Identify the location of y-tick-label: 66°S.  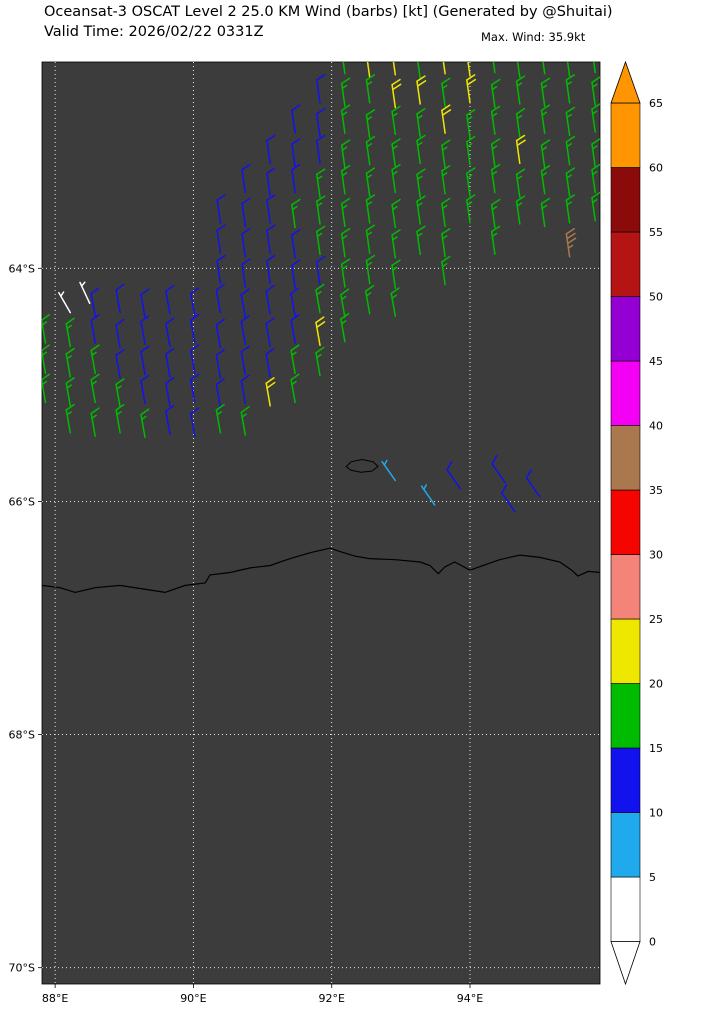
(22, 501).